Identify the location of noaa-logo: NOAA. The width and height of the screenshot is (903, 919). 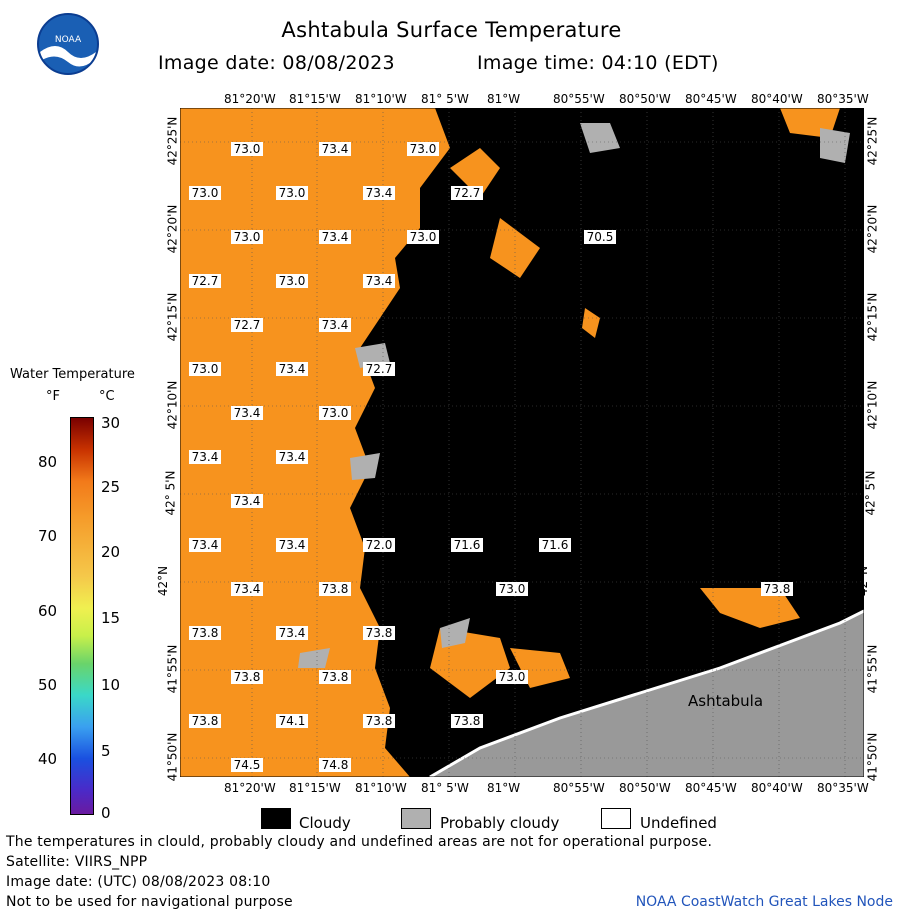
(68, 46).